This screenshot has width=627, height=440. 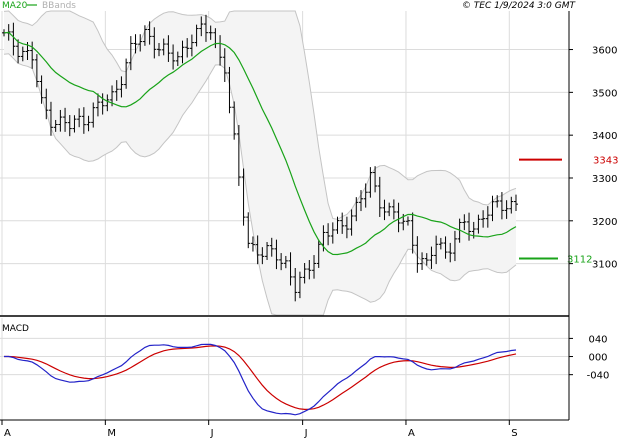 What do you see at coordinates (597, 358) in the screenshot?
I see `macd-tick-label: 000` at bounding box center [597, 358].